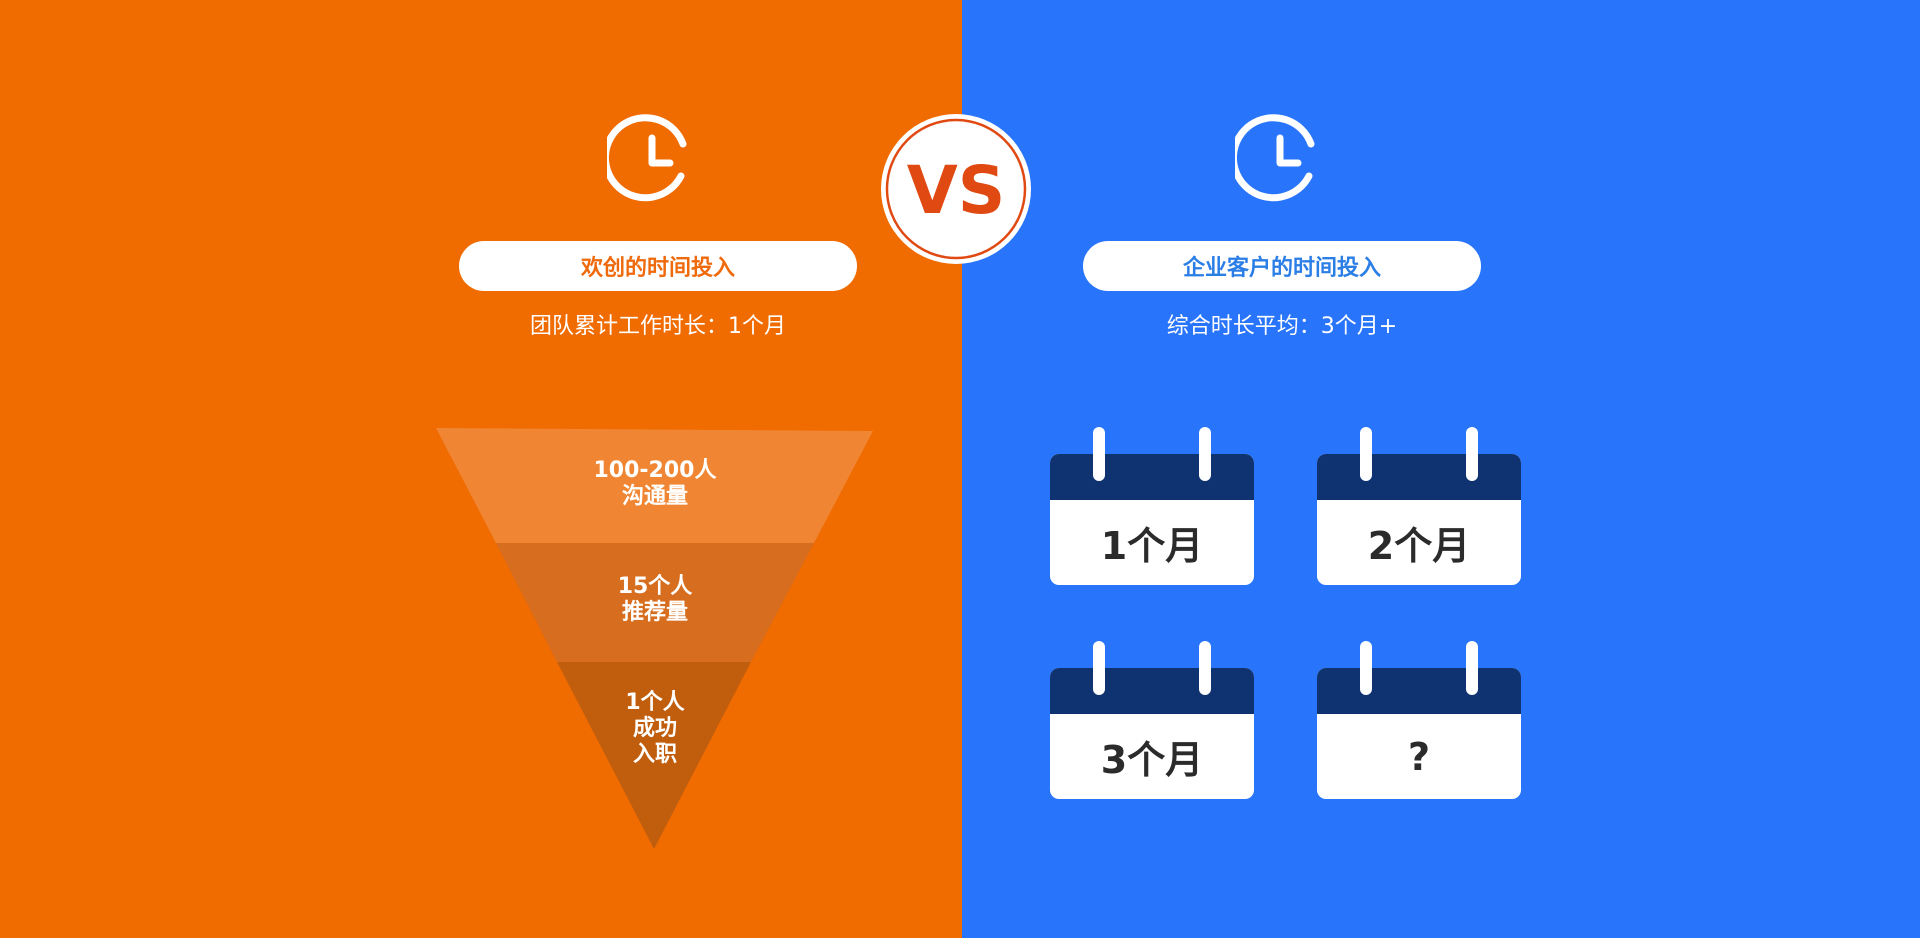  I want to click on left-title: 欢创的时间投入, so click(657, 268).